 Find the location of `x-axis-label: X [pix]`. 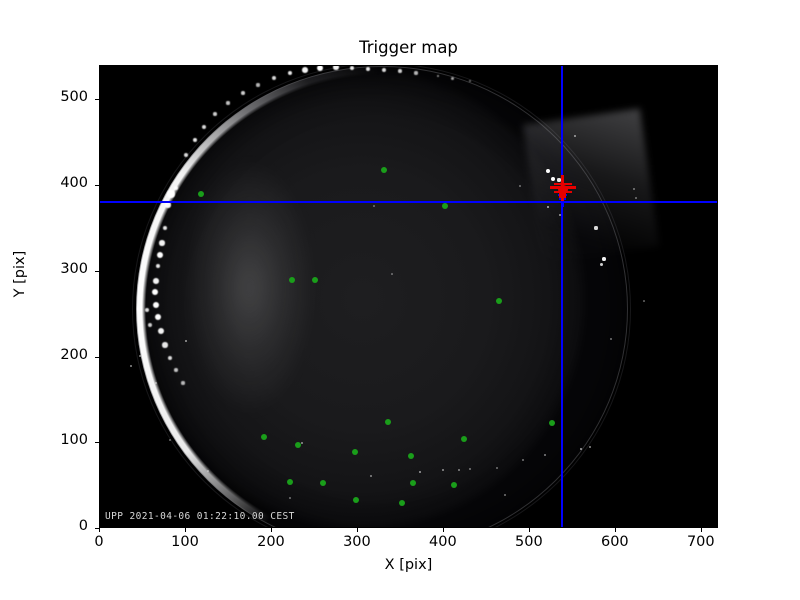

x-axis-label: X [pix] is located at coordinates (408, 565).